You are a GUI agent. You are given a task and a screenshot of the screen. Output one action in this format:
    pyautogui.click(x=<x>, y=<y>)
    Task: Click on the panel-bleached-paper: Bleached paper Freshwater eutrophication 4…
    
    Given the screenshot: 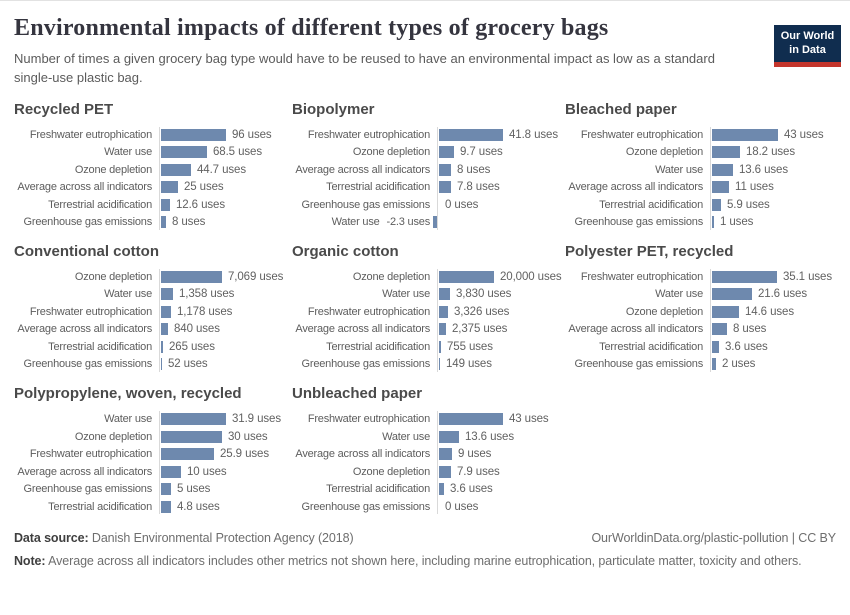 What is the action you would take?
    pyautogui.click(x=700, y=166)
    